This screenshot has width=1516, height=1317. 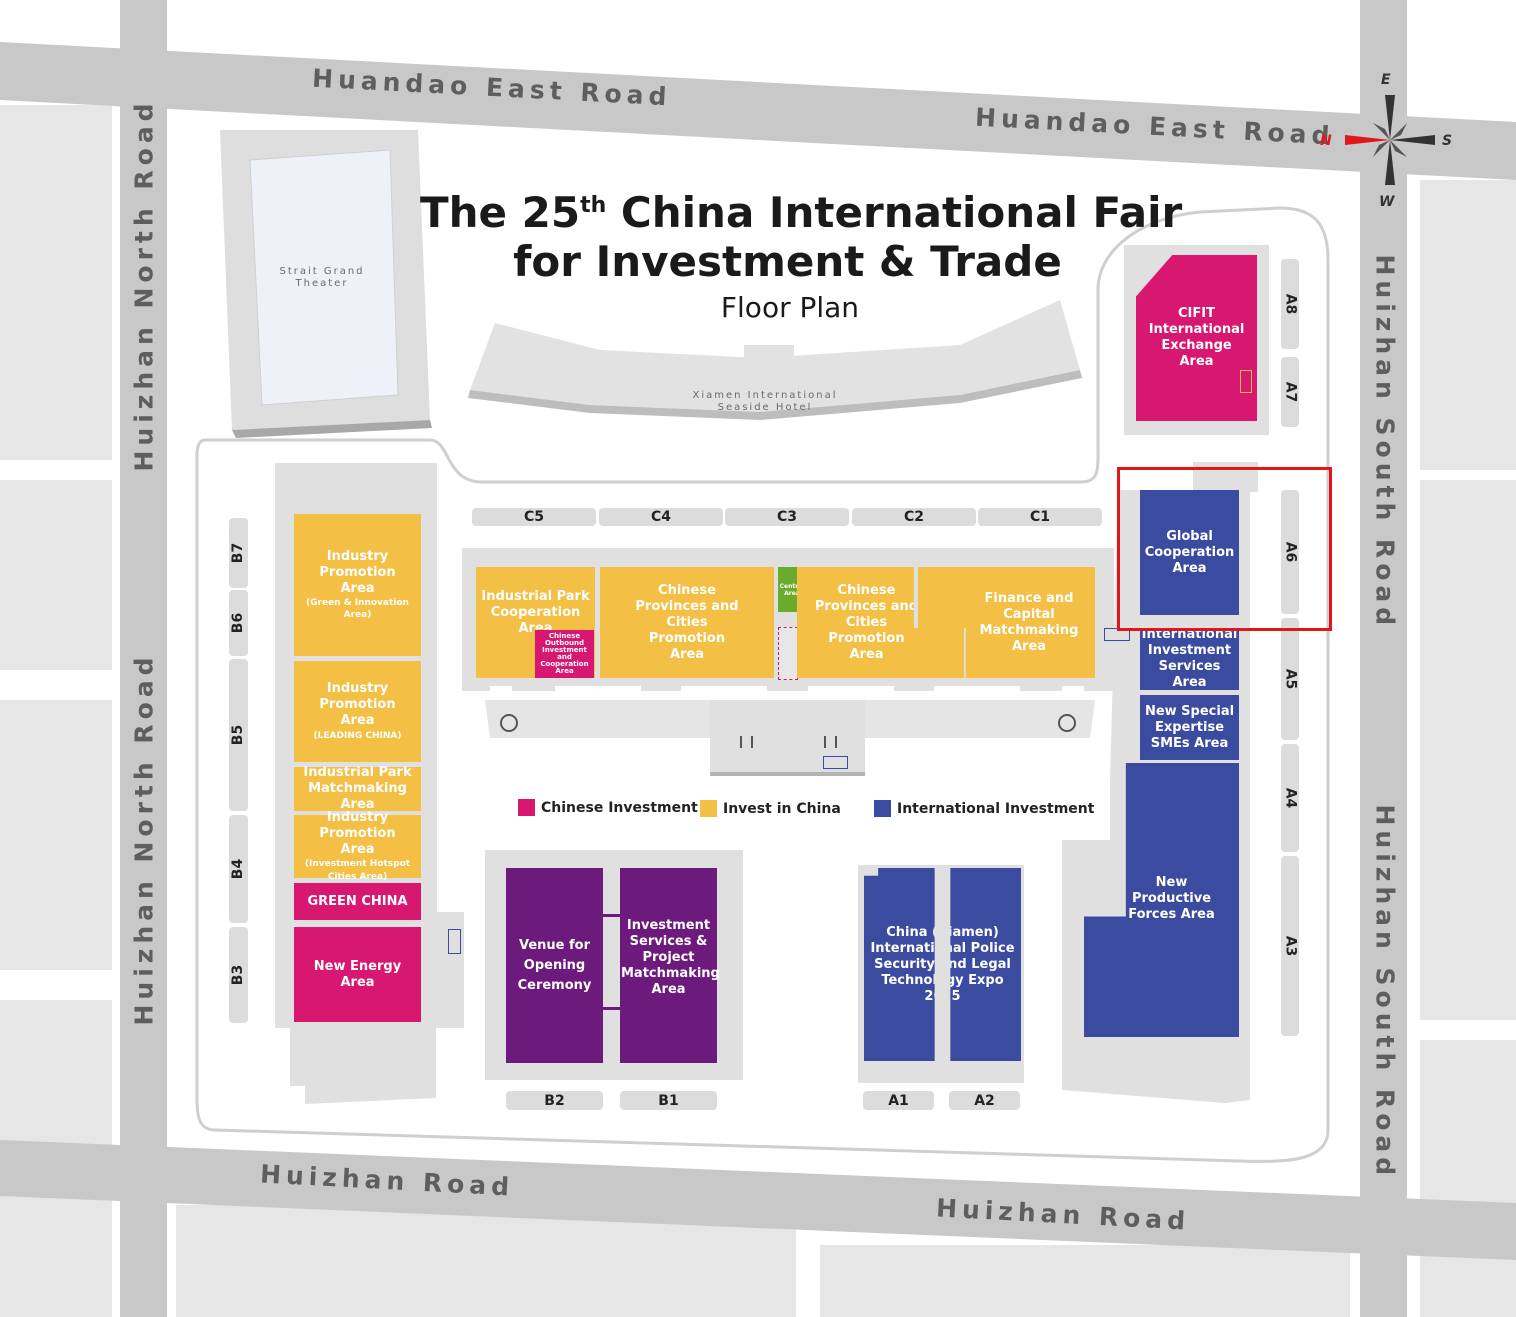 I want to click on hall-b3-label: B3, so click(x=238, y=975).